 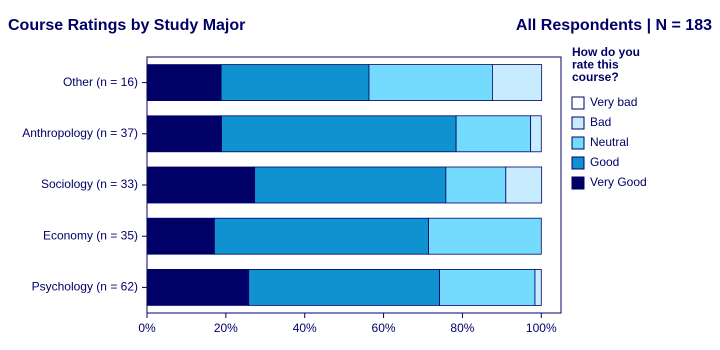 What do you see at coordinates (100, 82) in the screenshot?
I see `y-tick-label: Other (n = 16)` at bounding box center [100, 82].